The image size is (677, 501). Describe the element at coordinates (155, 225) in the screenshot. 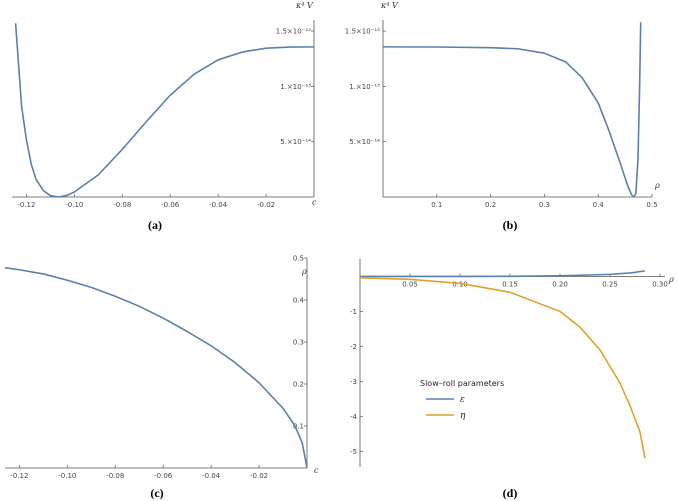

I see `chart-a-panel-label: (a)` at that location.